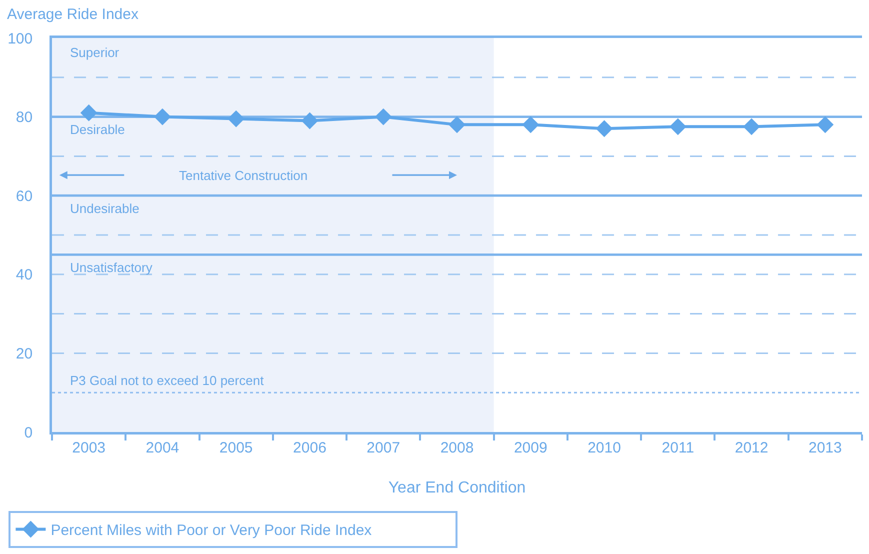 This screenshot has height=554, width=869. Describe the element at coordinates (825, 447) in the screenshot. I see `x-tick-label: 2013` at that location.